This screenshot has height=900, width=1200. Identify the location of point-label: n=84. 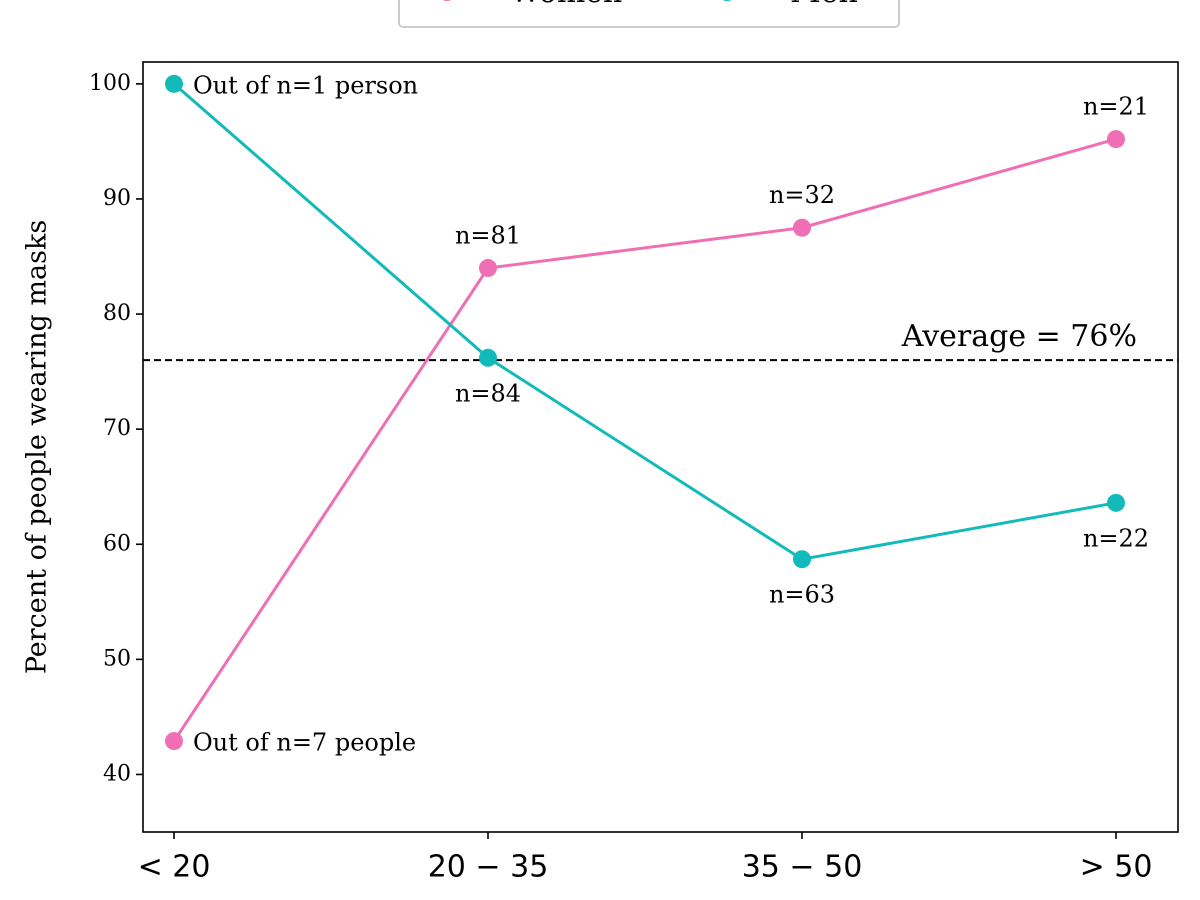
(488, 393).